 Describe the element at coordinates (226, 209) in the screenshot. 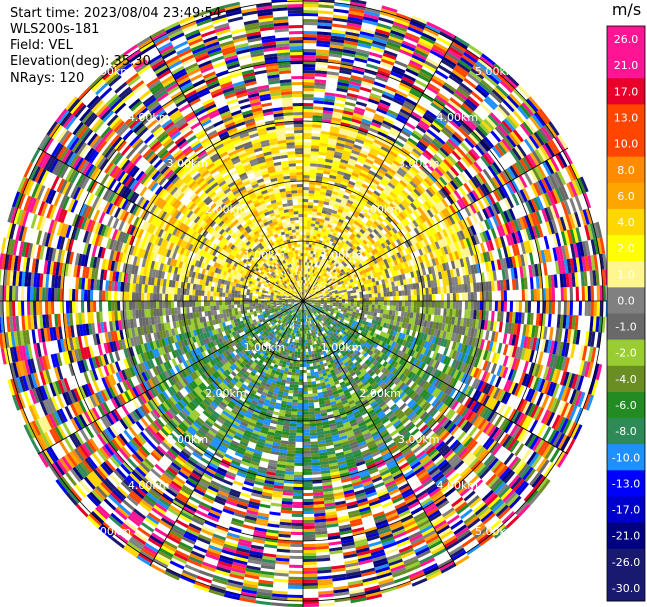

I see `range-ring-label-2-upper-left: 2.00km` at that location.